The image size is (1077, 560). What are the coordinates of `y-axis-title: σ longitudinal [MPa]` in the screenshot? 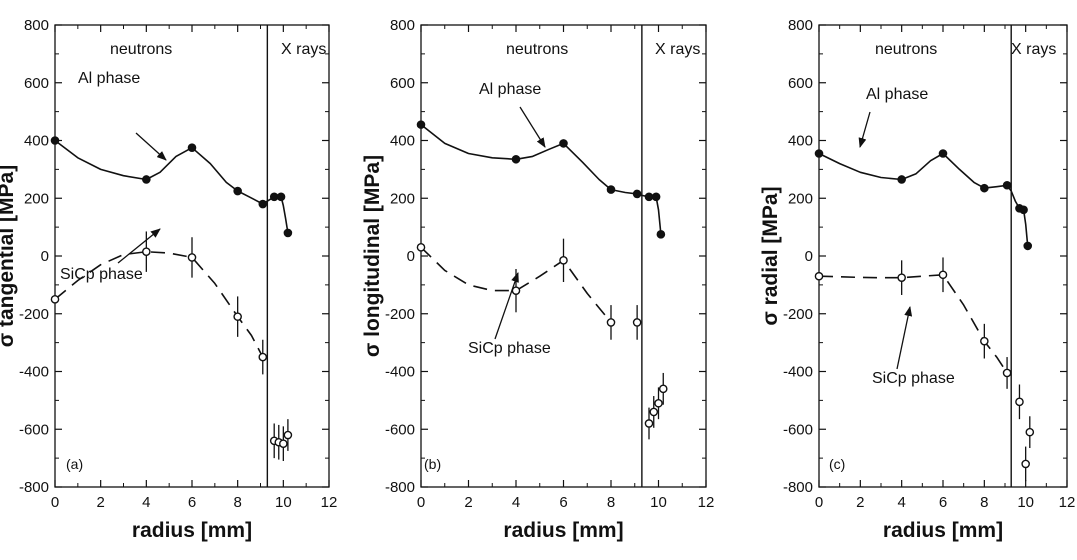 It's located at (372, 256).